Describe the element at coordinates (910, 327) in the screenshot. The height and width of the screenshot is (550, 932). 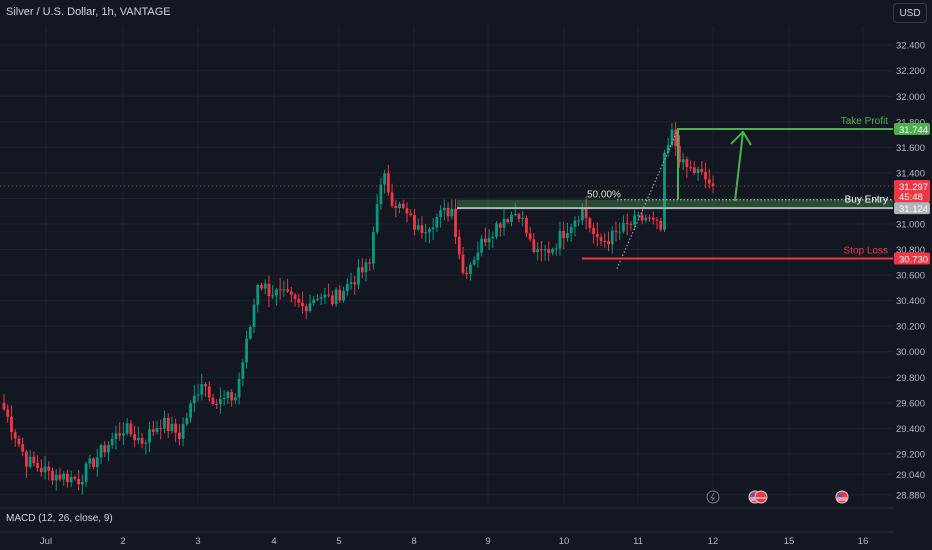
I see `y-tick-label: 30.200` at that location.